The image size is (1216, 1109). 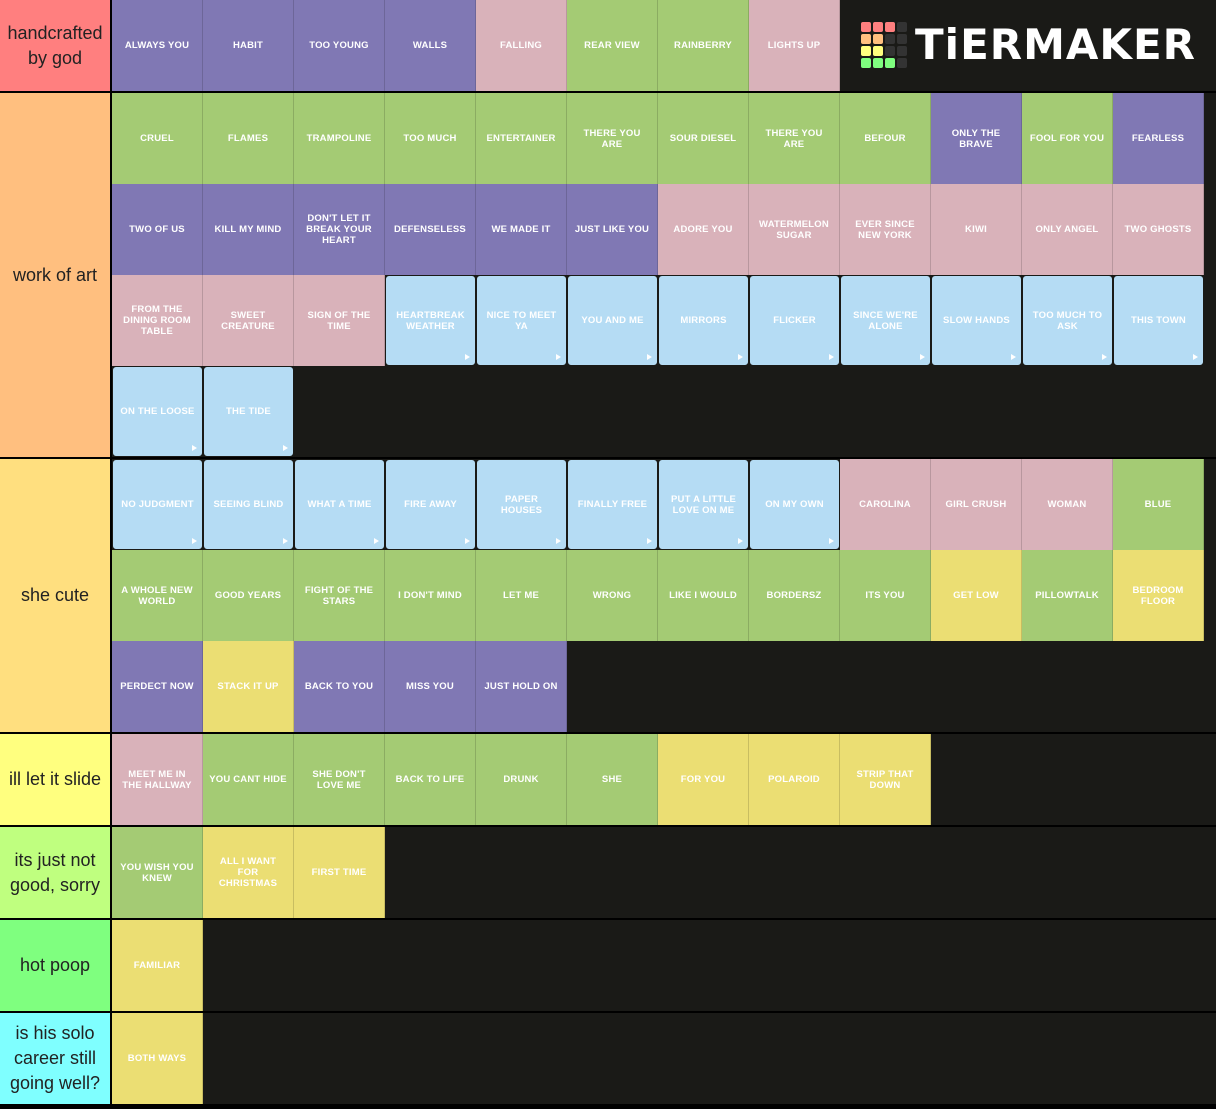 I want to click on tier-item: THIS TOWN, so click(x=1158, y=320).